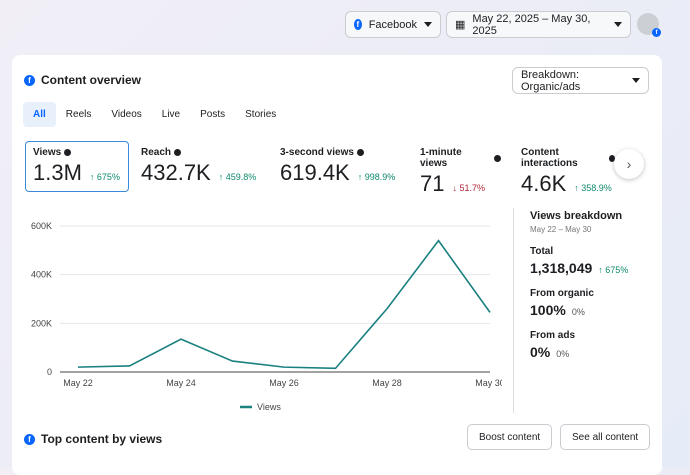 The height and width of the screenshot is (475, 690). What do you see at coordinates (540, 352) in the screenshot?
I see `ads-value: 0%` at bounding box center [540, 352].